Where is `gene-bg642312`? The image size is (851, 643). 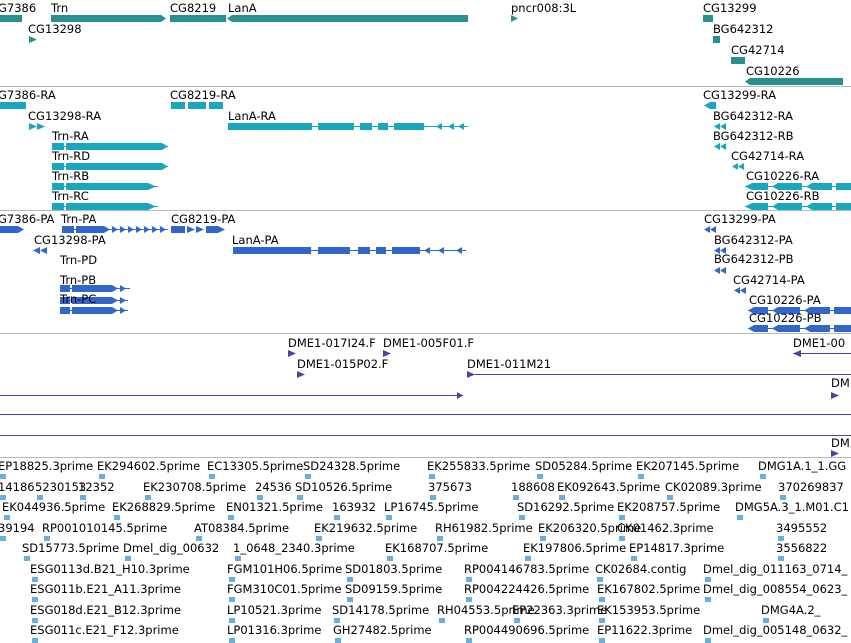
gene-bg642312 is located at coordinates (716, 39).